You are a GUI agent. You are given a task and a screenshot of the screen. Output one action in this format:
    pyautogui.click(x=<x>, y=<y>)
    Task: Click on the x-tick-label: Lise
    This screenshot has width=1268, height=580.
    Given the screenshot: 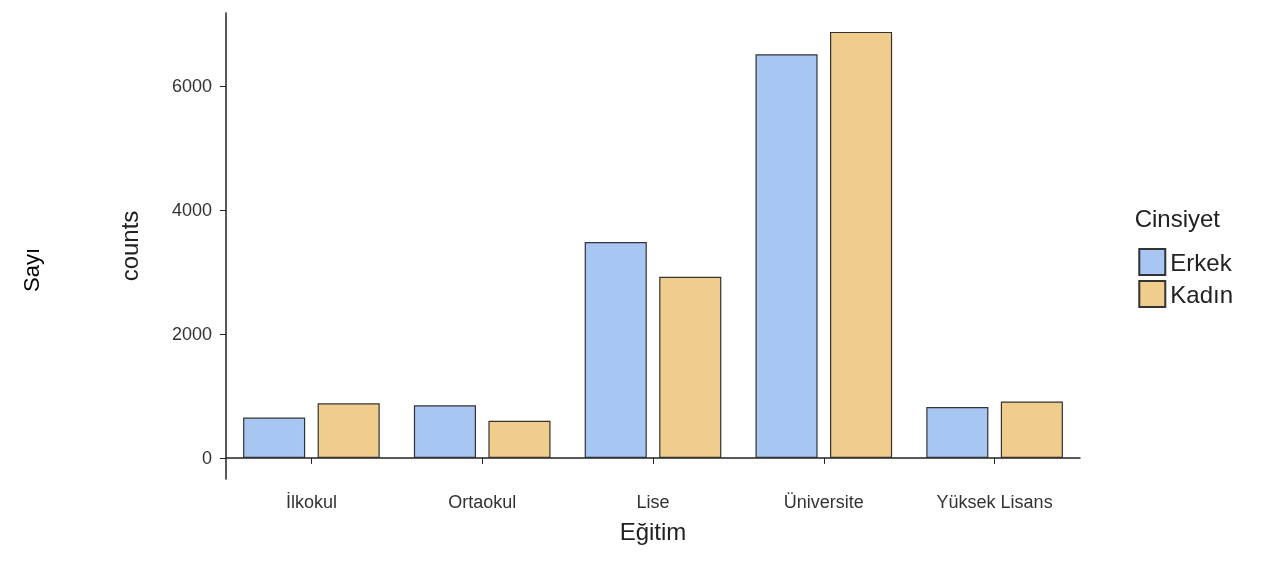 What is the action you would take?
    pyautogui.click(x=653, y=502)
    